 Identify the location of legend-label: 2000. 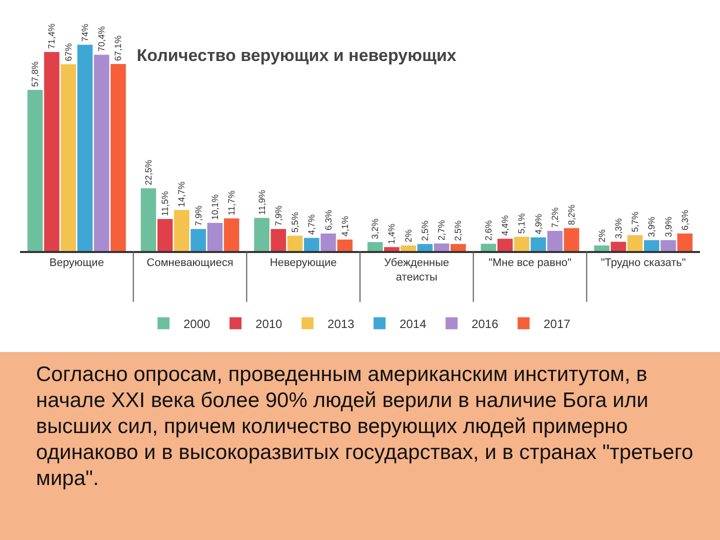
(197, 323).